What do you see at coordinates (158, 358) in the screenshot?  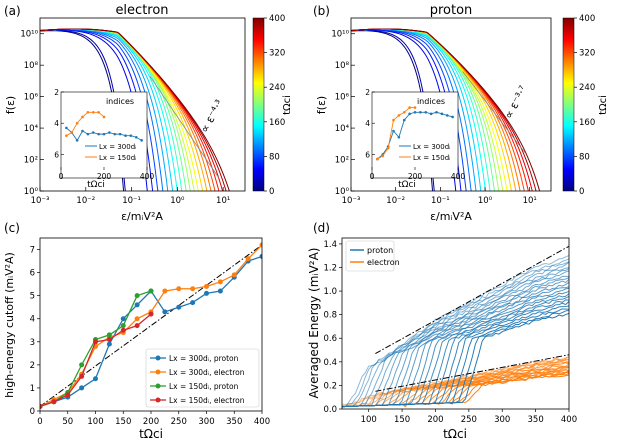 I see `legend-c-swatch-marker` at bounding box center [158, 358].